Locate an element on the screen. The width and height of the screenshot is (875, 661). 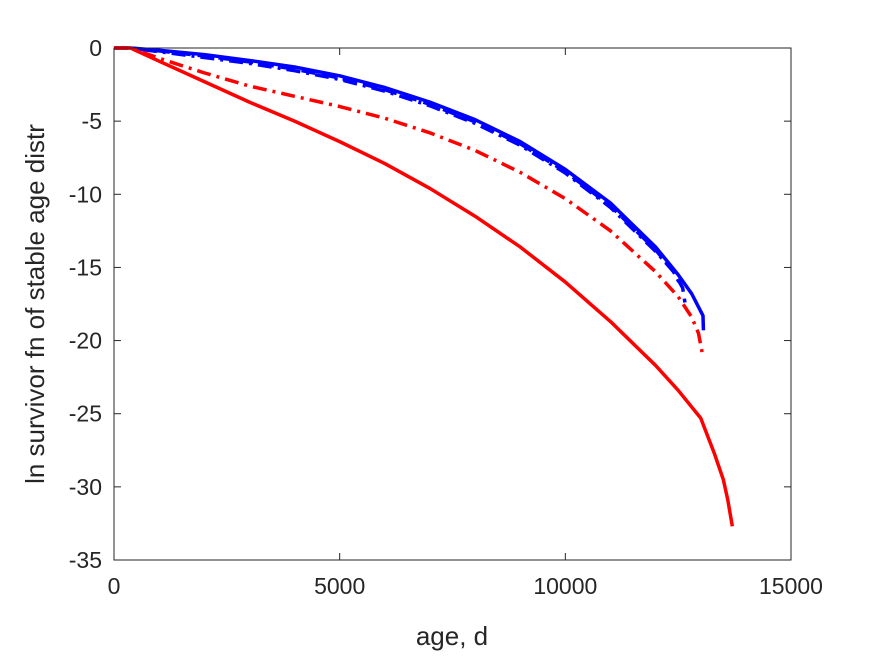
y-axis-label: ln survivor fn of stable age distr is located at coordinates (35, 304).